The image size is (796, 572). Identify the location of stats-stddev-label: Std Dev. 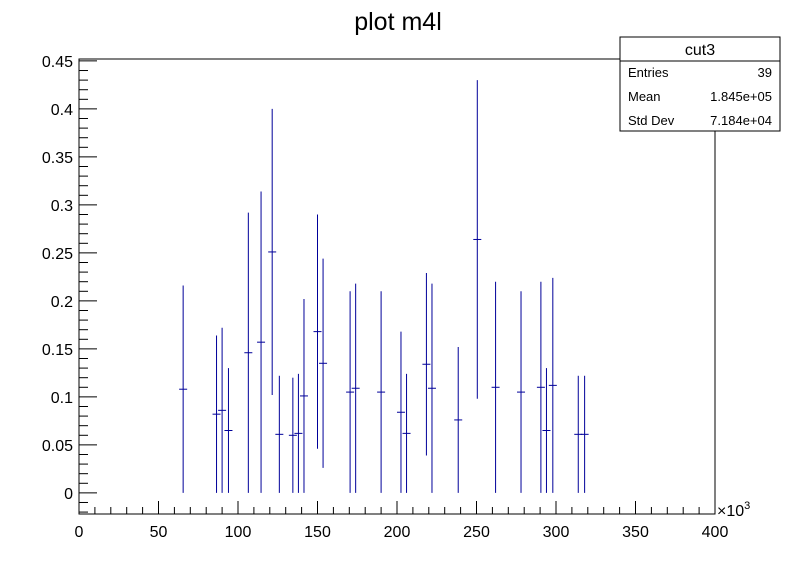
(651, 120).